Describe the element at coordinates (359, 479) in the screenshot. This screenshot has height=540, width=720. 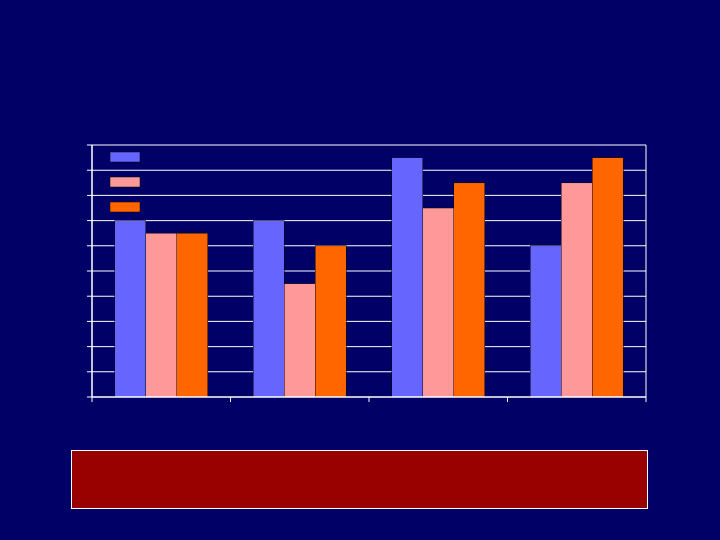
I see `caption-box` at that location.